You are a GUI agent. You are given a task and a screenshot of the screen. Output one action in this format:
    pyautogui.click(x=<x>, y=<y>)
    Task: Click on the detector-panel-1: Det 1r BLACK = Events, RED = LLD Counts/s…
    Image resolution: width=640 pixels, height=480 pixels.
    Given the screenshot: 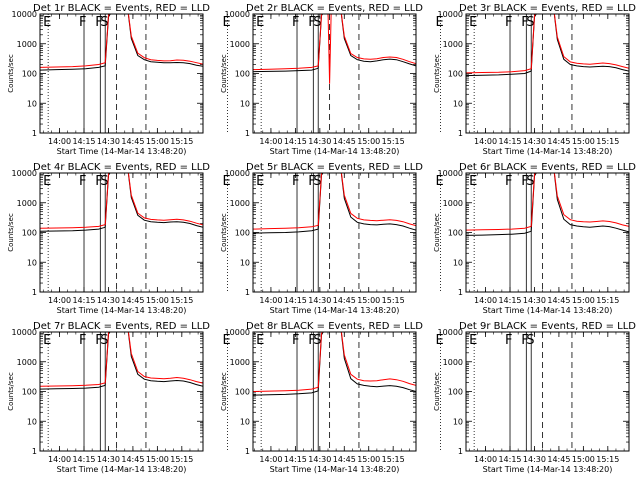 What is the action you would take?
    pyautogui.click(x=119, y=79)
    